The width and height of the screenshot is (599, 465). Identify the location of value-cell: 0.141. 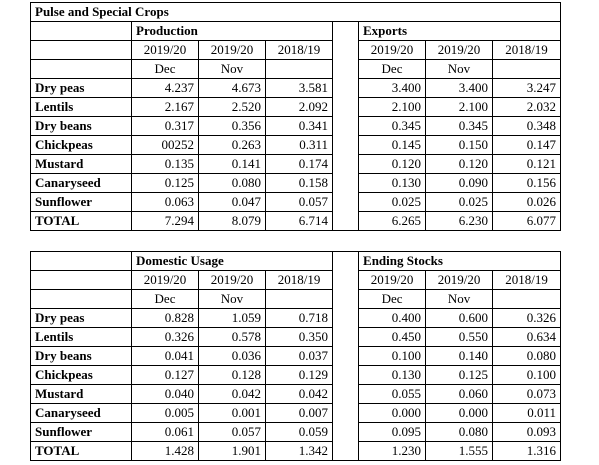
(232, 164).